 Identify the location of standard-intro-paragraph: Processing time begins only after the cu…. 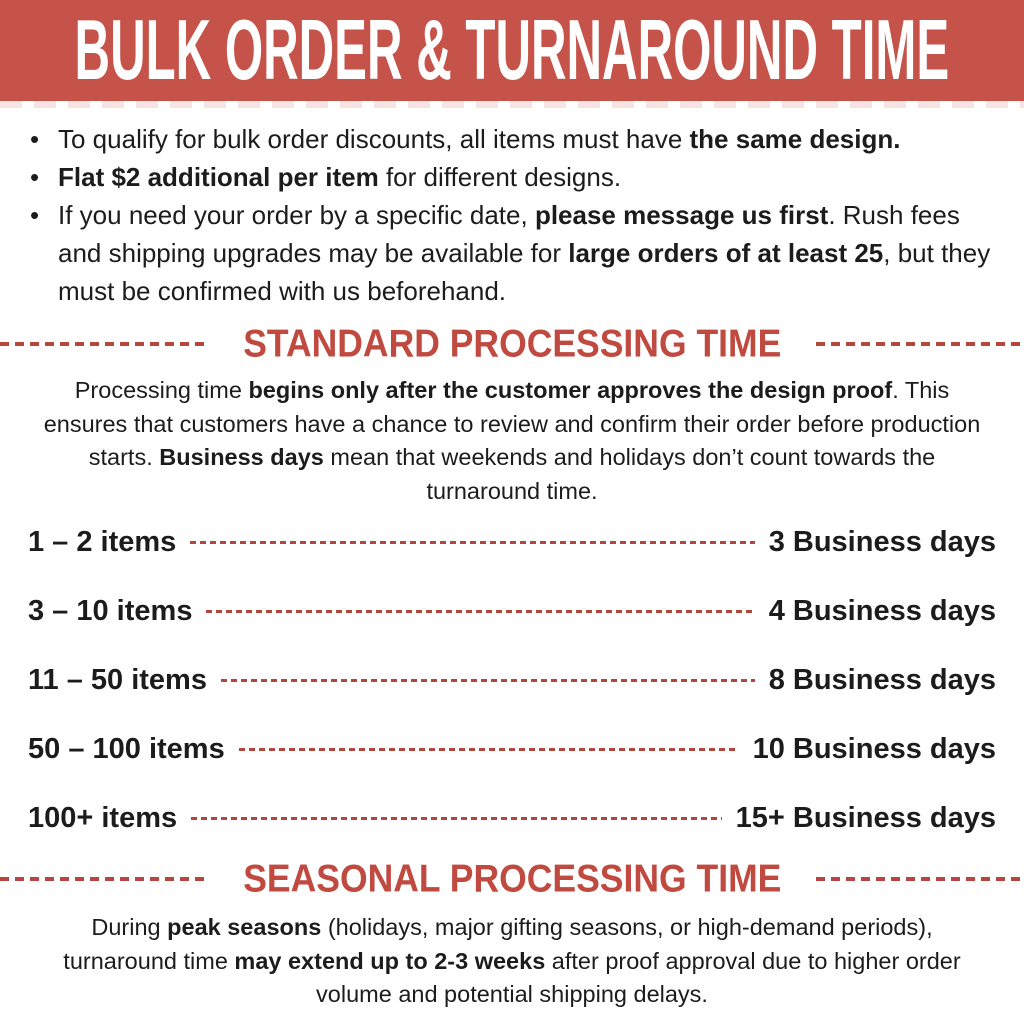
(512, 440).